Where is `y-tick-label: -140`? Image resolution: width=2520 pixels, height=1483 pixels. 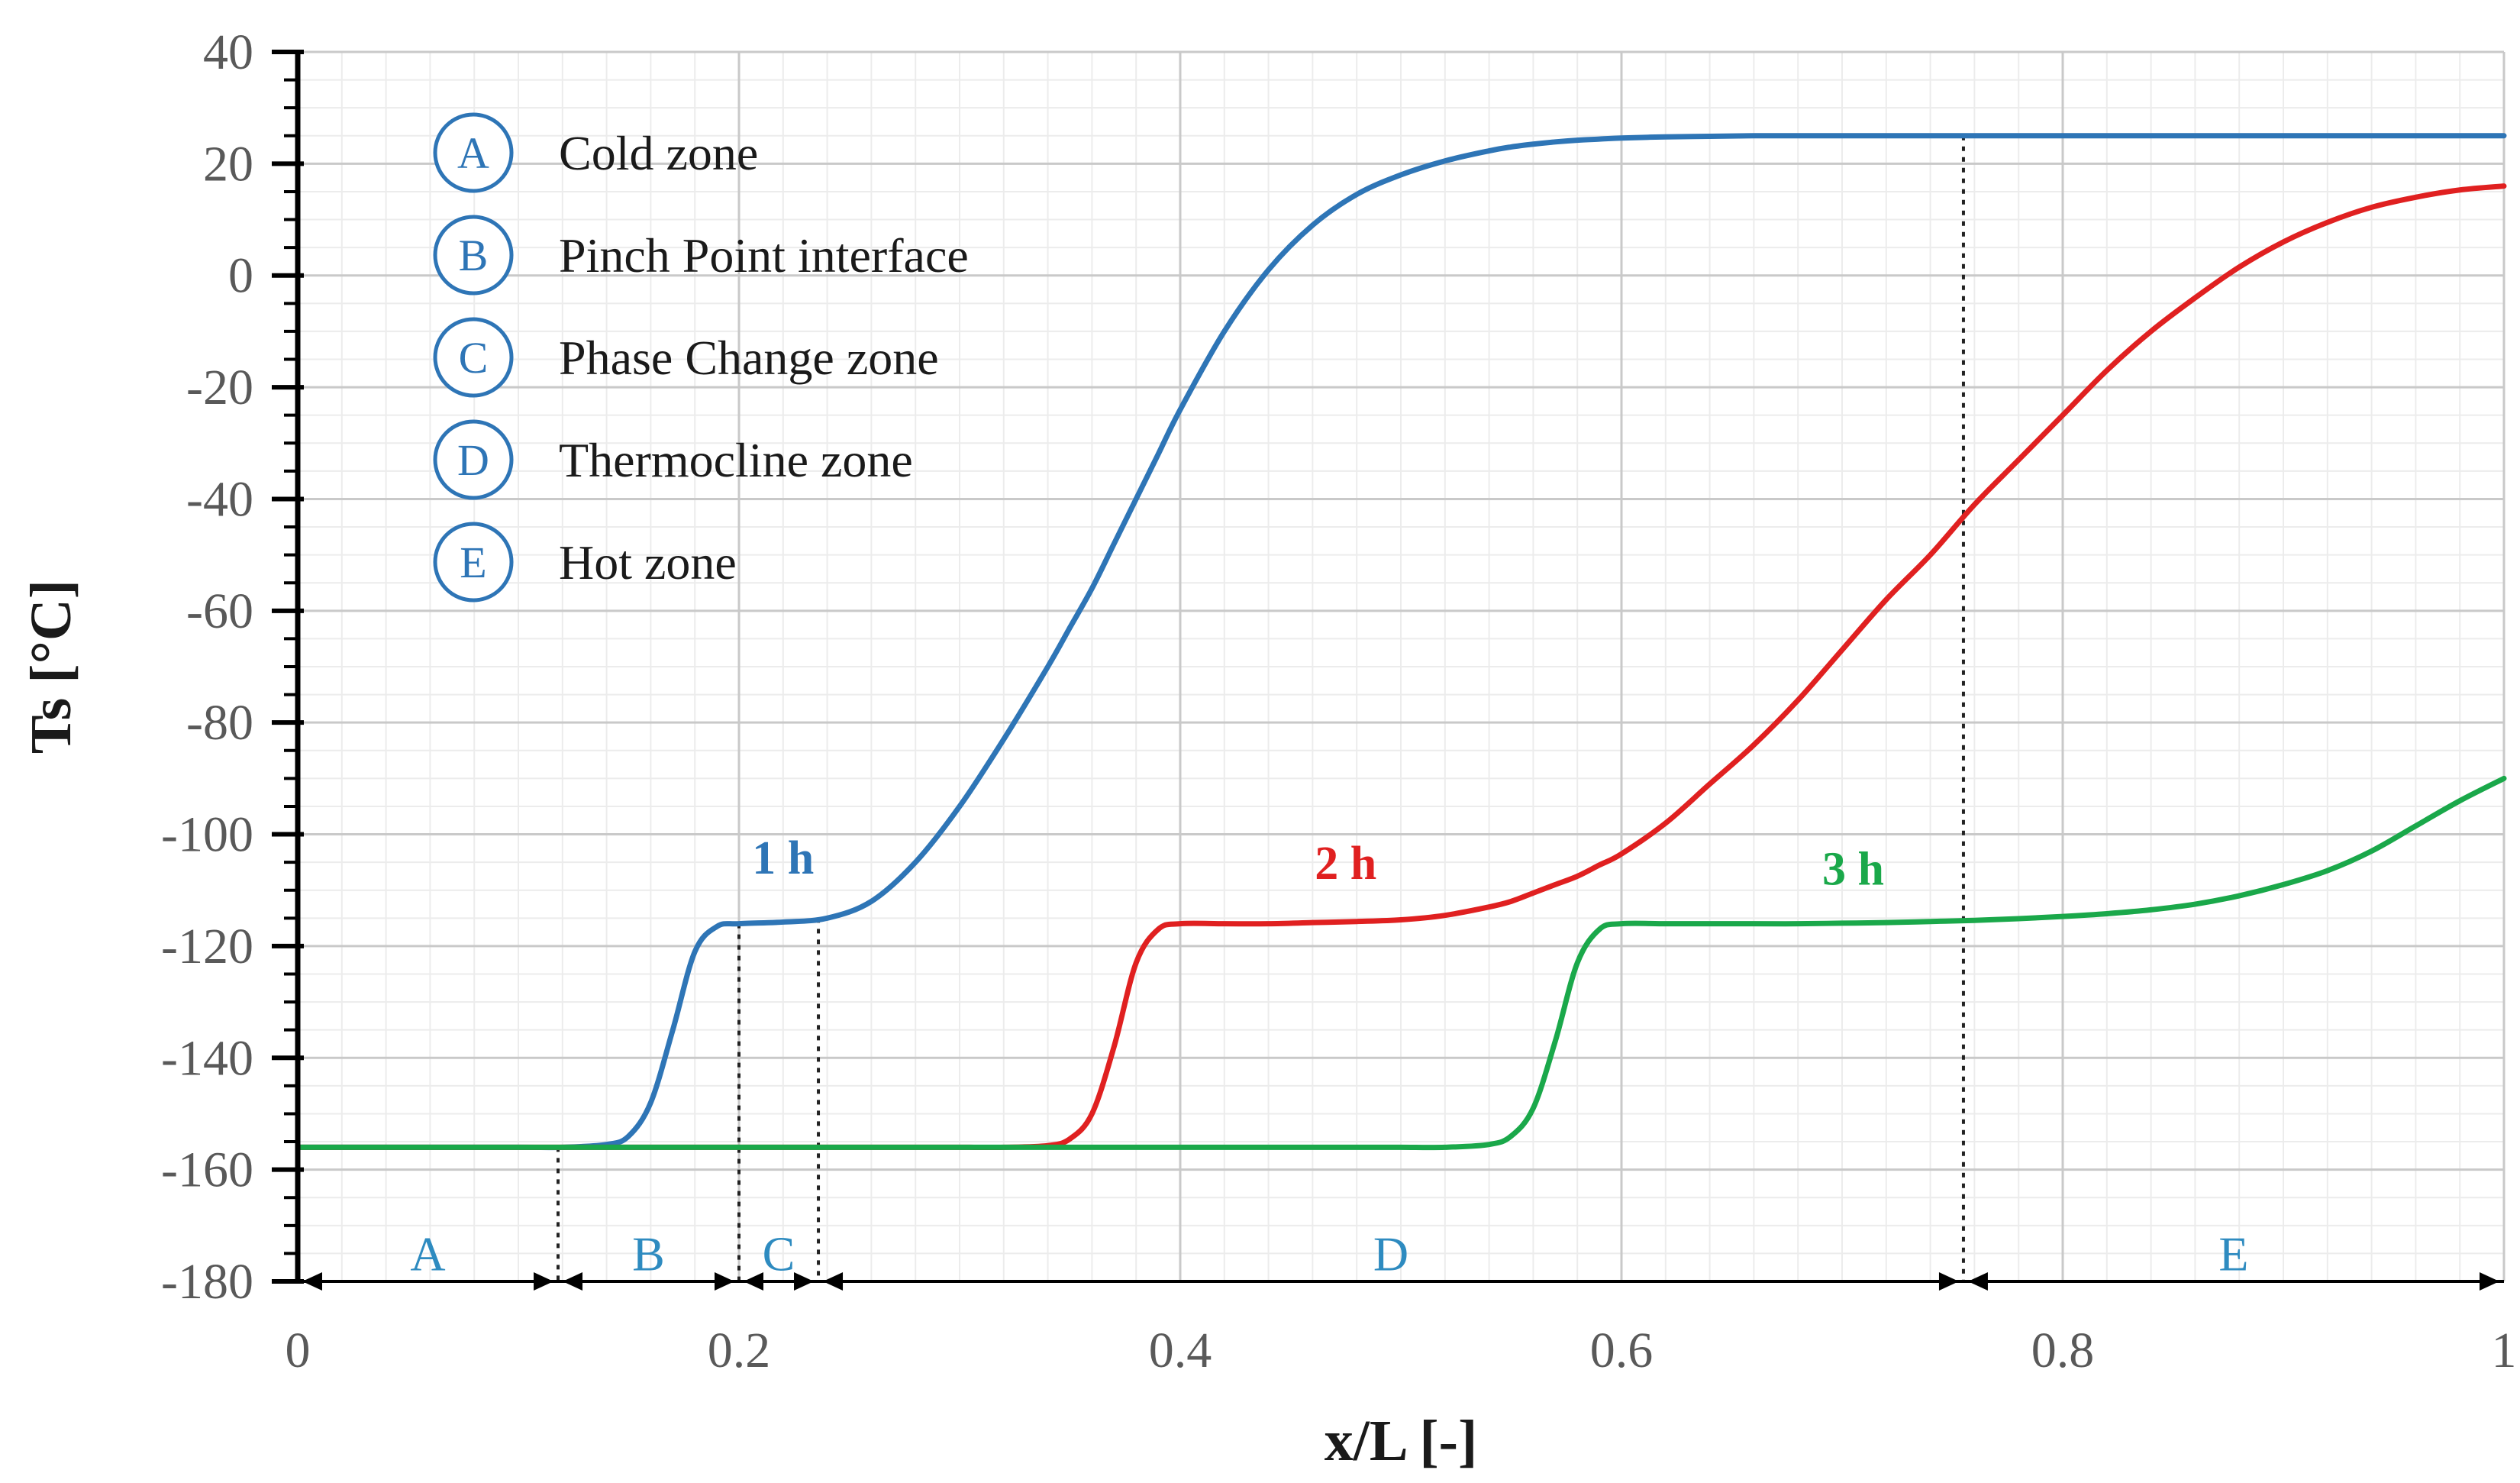 y-tick-label: -140 is located at coordinates (207, 1058).